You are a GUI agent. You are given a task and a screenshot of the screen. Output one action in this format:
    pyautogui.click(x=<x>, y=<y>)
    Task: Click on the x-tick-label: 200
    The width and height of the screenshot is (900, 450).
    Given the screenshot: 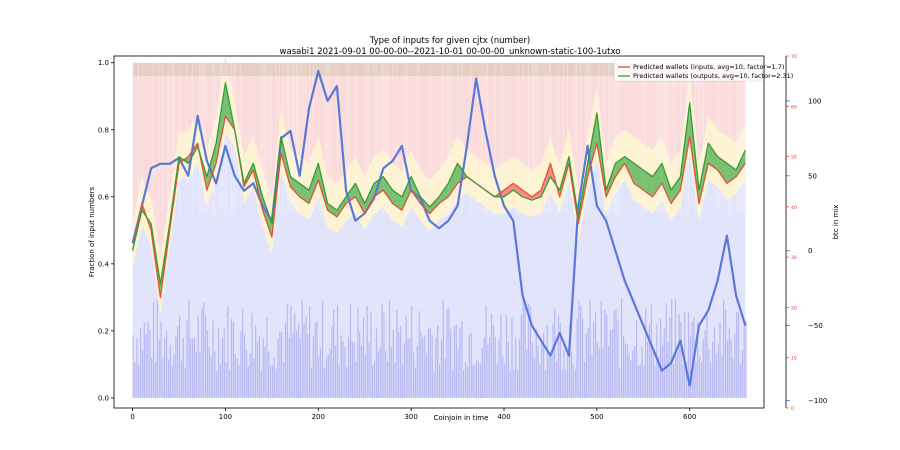 What is the action you would take?
    pyautogui.click(x=318, y=417)
    